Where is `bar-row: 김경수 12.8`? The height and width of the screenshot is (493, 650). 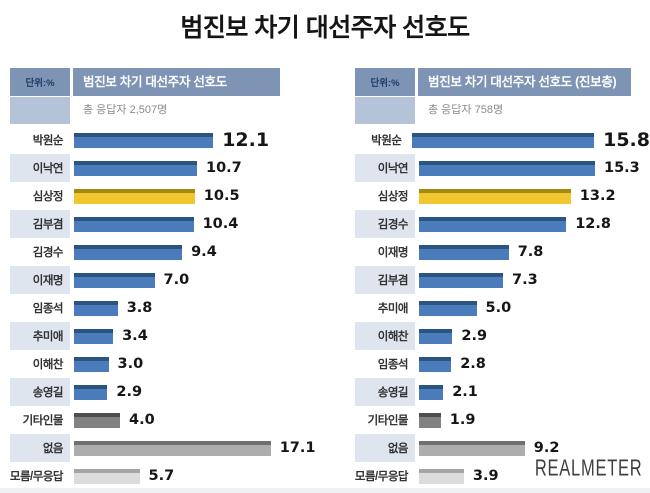 bar-row: 김경수 12.8 is located at coordinates (502, 224).